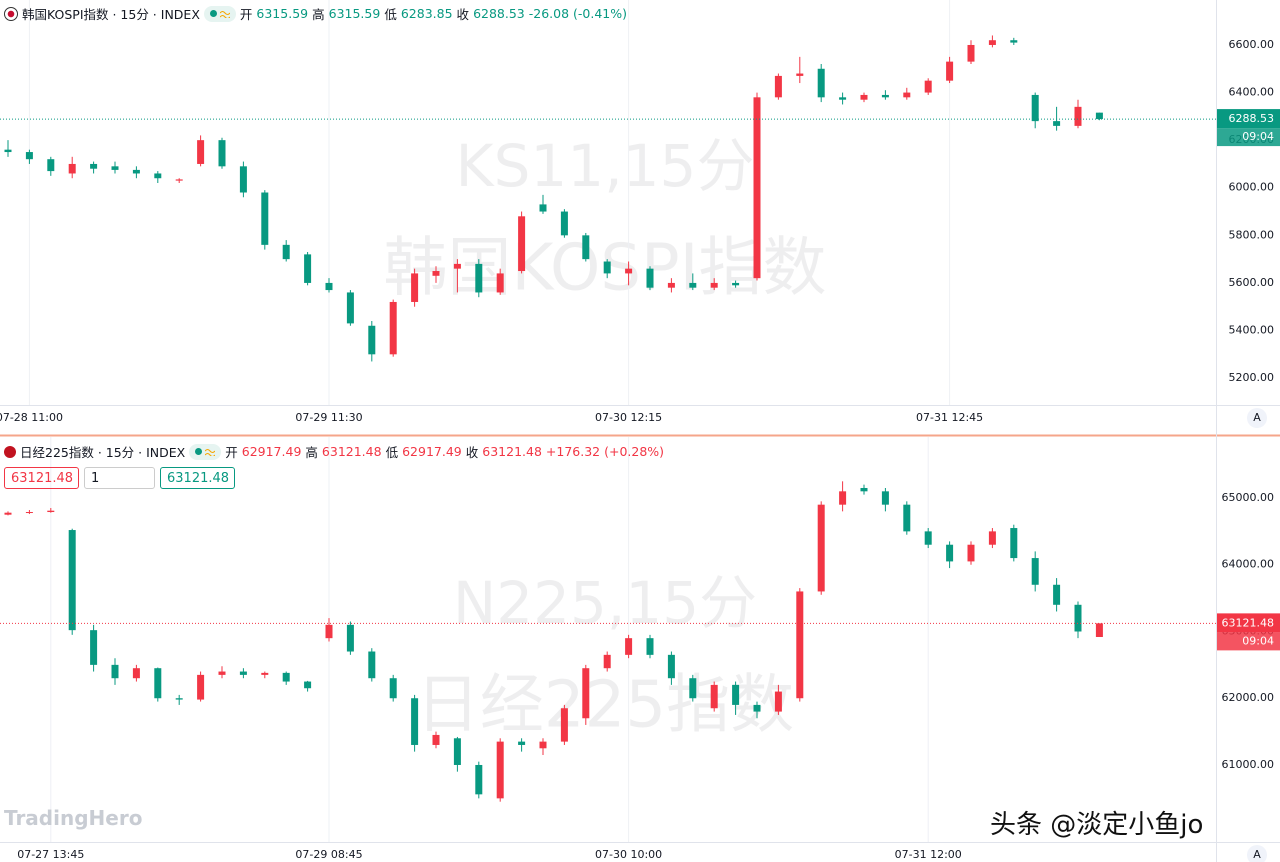  I want to click on chart-title: 日经225指数 · 15分 · INDEX, so click(103, 452).